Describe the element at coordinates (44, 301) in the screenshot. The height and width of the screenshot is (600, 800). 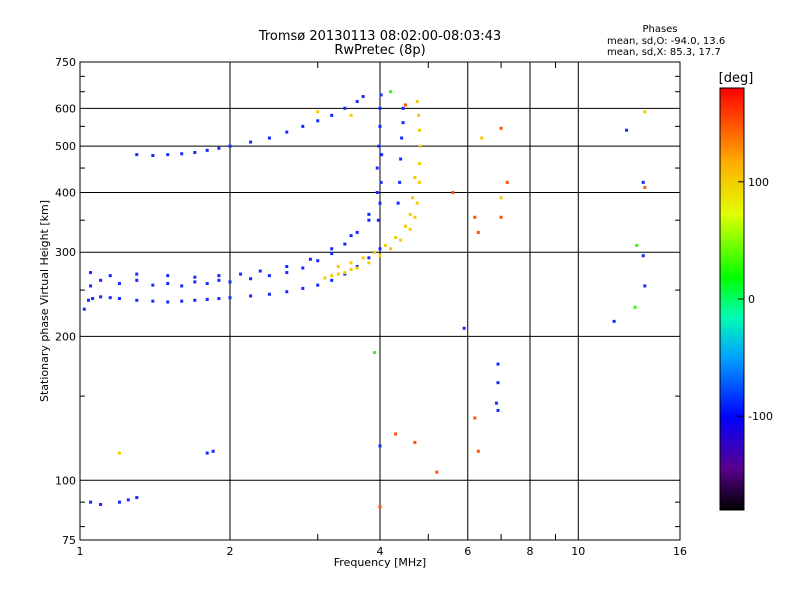
I see `y-axis-label: Stationary phase Virtual Height [km]` at that location.